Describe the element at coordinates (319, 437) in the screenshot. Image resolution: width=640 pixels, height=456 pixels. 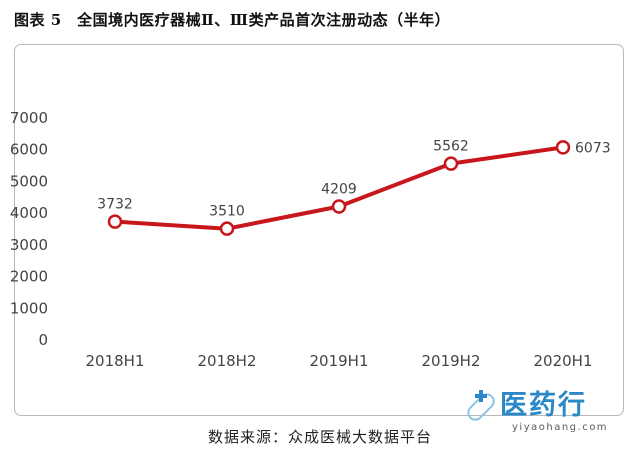
I see `source-note: 数据来源：众成医械大数据平台` at that location.